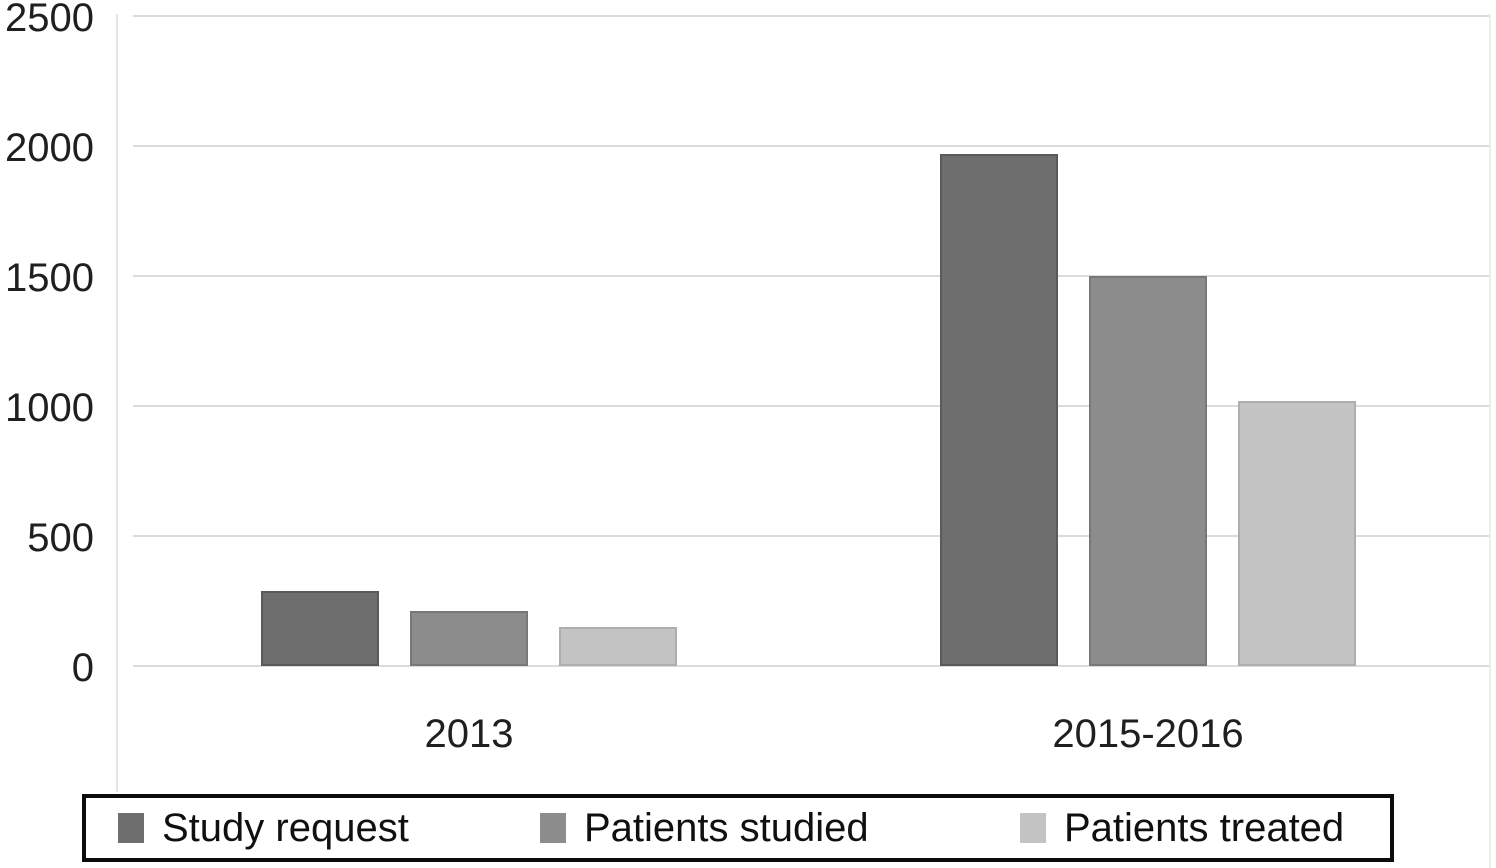  Describe the element at coordinates (1490, 441) in the screenshot. I see `plot-right-border-line` at that location.